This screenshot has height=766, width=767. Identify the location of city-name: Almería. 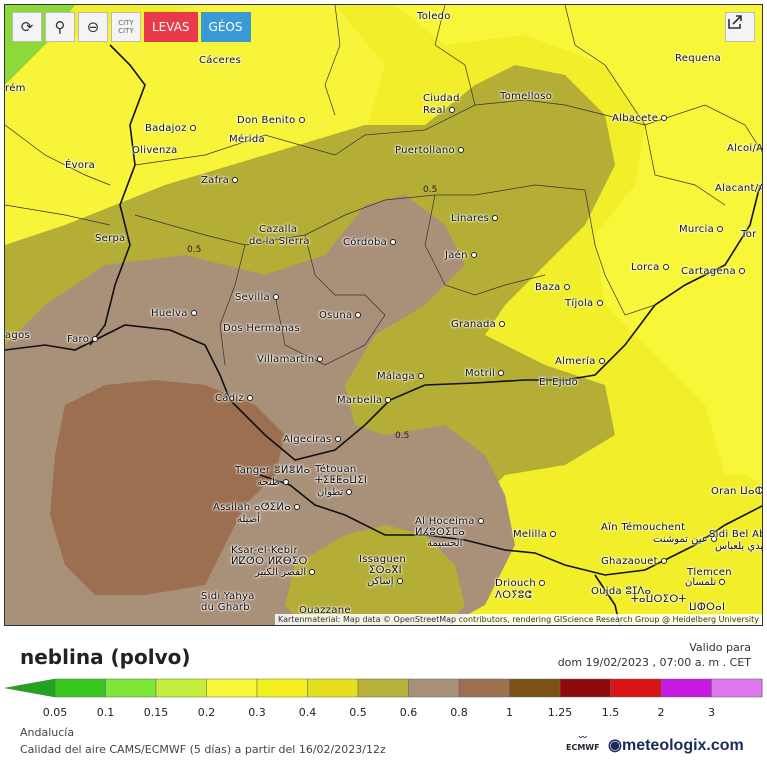
(575, 361).